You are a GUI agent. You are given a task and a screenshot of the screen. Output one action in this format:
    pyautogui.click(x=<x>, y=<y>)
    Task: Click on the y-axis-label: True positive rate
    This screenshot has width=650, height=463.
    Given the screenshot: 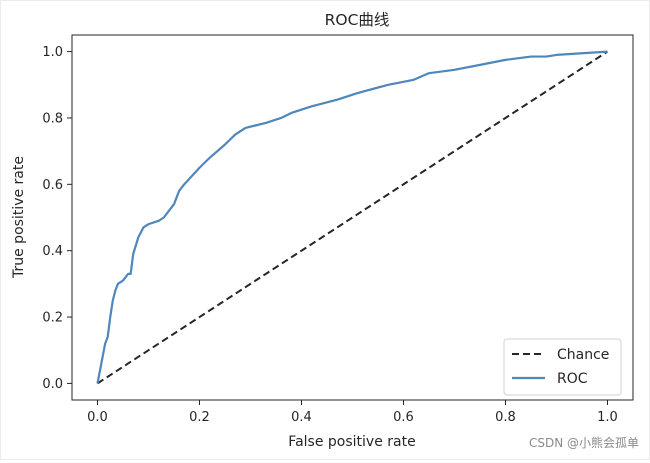 What is the action you would take?
    pyautogui.click(x=19, y=217)
    